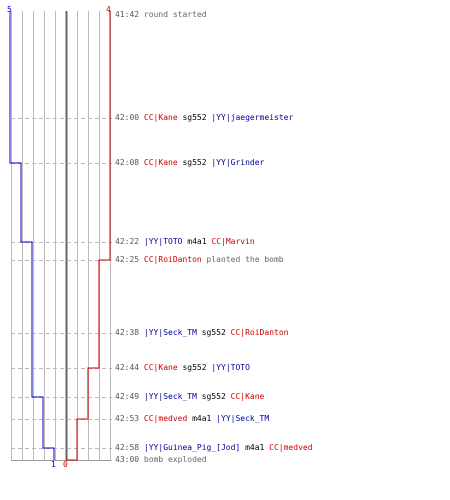  I want to click on event-text: bomb exploded, so click(175, 459).